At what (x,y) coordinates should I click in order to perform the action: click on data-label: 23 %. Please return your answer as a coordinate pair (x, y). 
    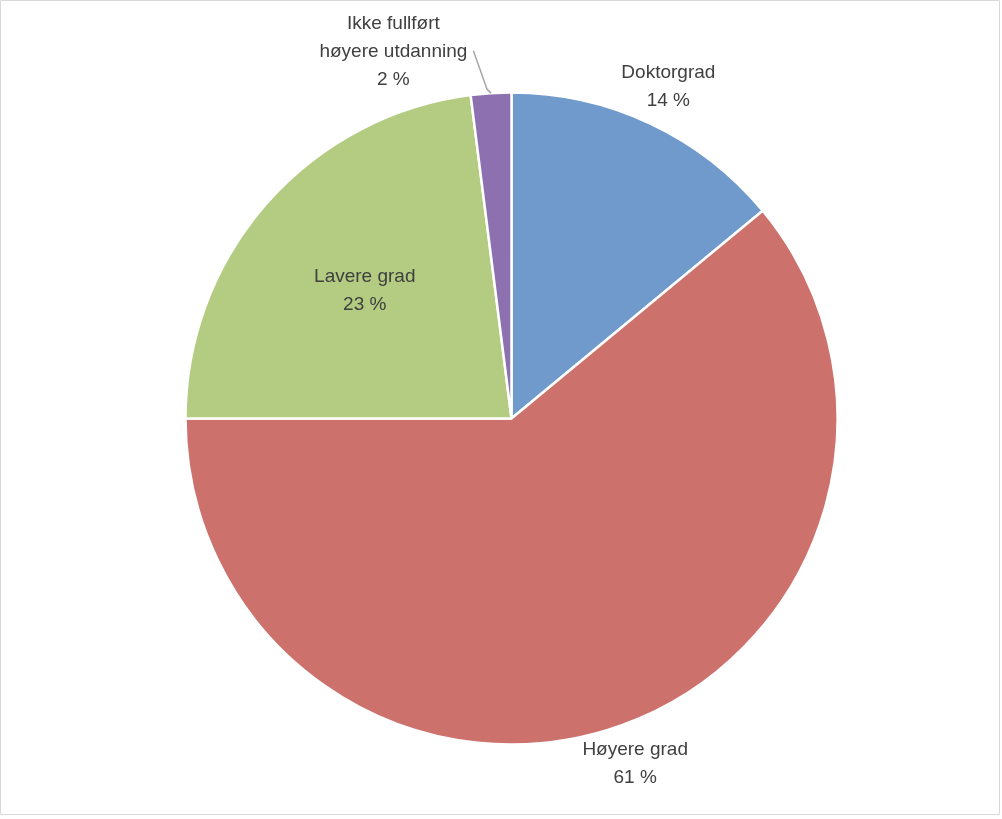
    Looking at the image, I should click on (365, 303).